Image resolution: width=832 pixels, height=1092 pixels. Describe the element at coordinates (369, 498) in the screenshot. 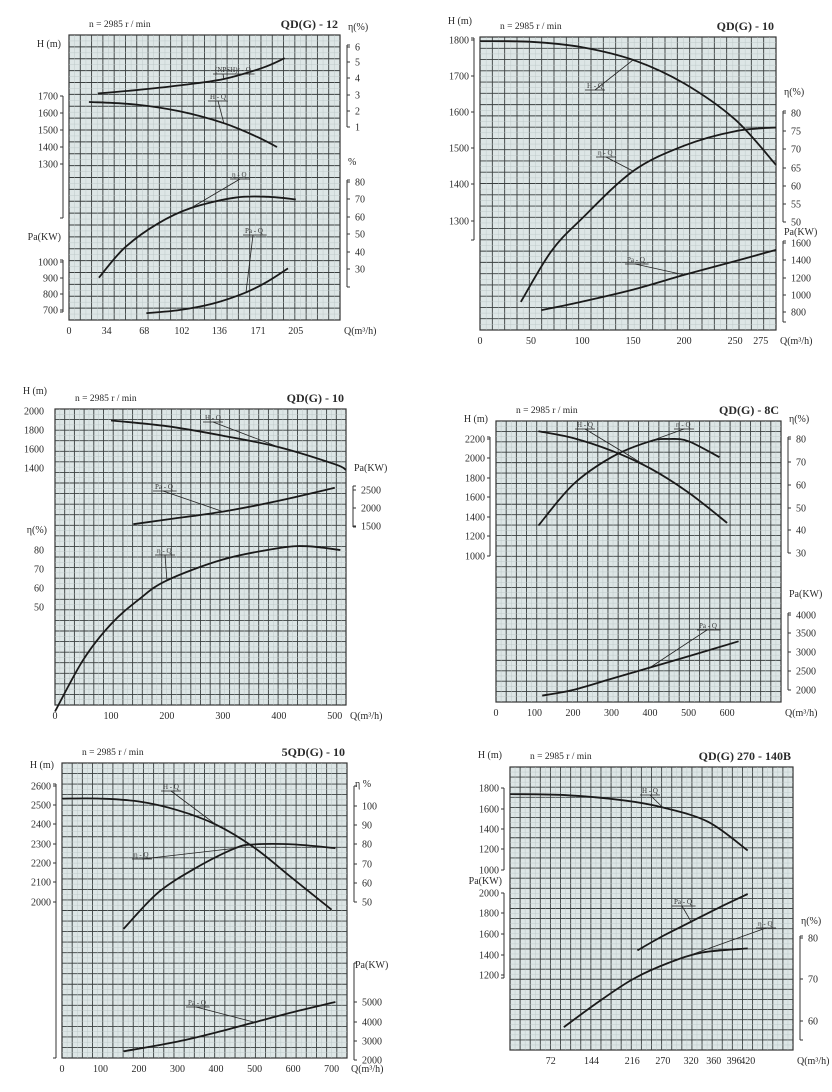

I see `y-axis-1: 2500 2000 1500 Pa(KW)` at that location.